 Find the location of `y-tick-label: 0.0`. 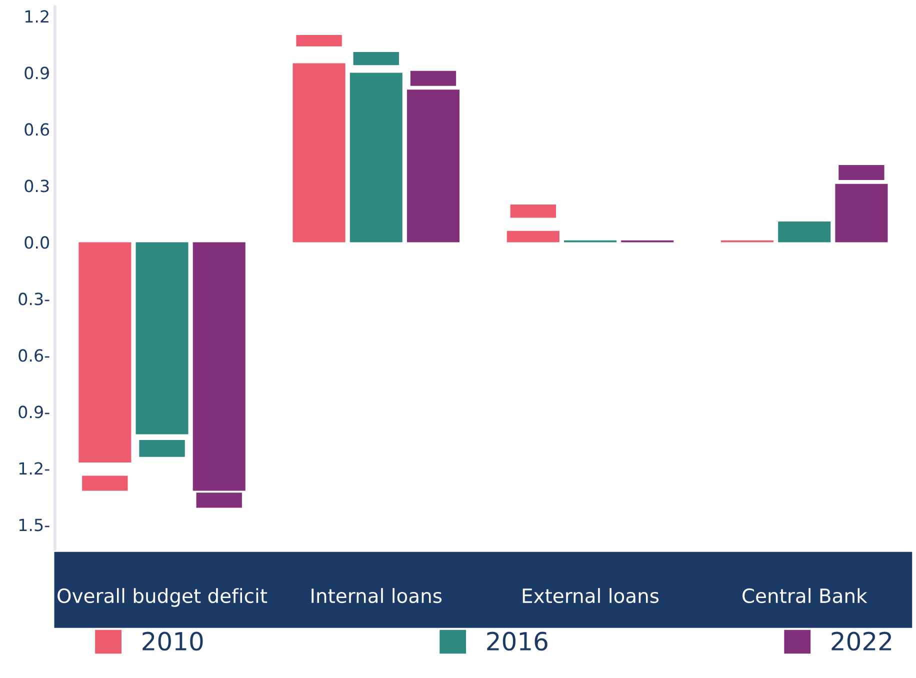

y-tick-label: 0.0 is located at coordinates (36, 242).